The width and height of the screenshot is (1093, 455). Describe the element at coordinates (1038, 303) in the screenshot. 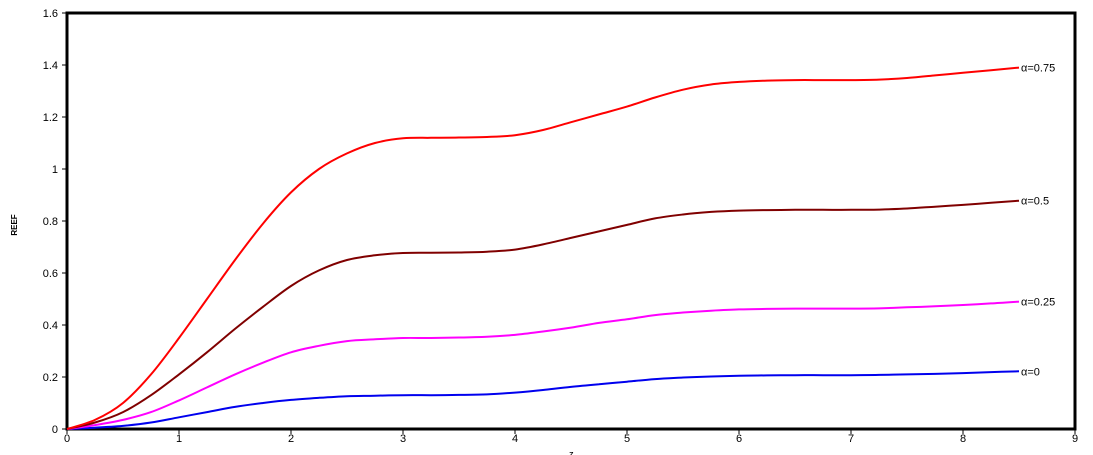

I see `series-label: α=0.25` at that location.